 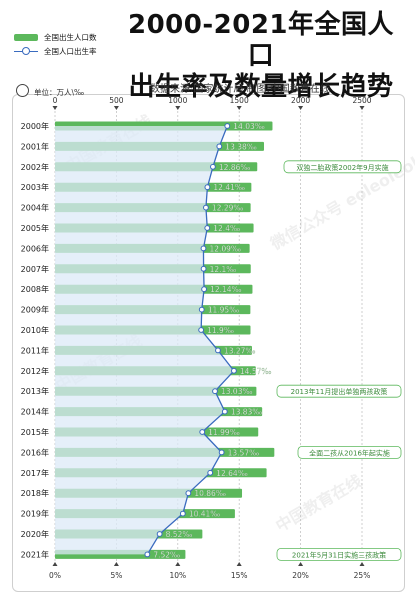 What do you see at coordinates (166, 554) in the screenshot?
I see `birth-rate-value-label: 7.52‰` at bounding box center [166, 554].